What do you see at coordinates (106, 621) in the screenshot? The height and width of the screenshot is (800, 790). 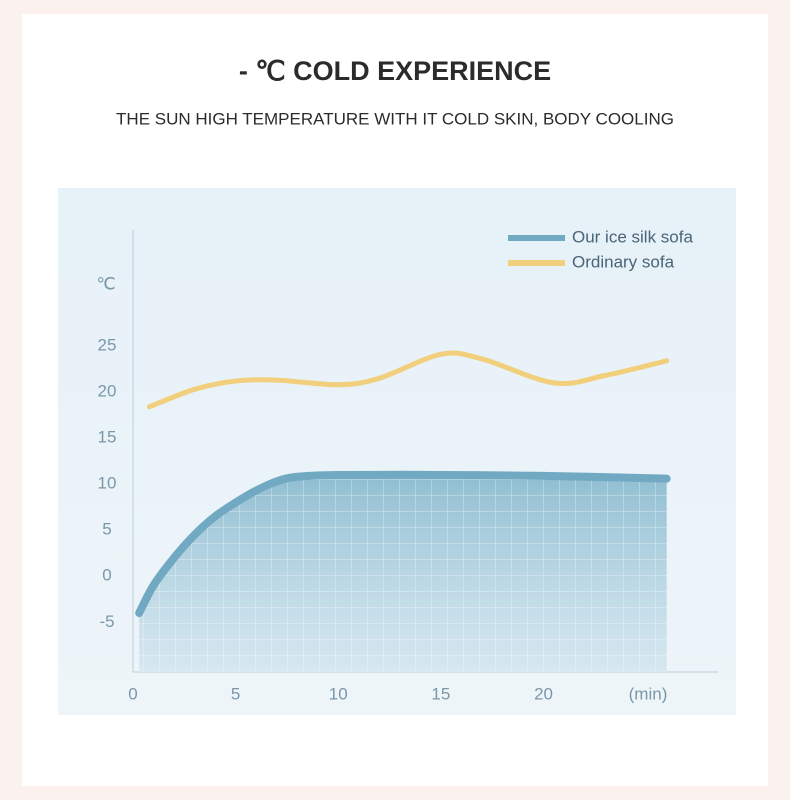 I see `y-tick-label: -5` at bounding box center [106, 621].